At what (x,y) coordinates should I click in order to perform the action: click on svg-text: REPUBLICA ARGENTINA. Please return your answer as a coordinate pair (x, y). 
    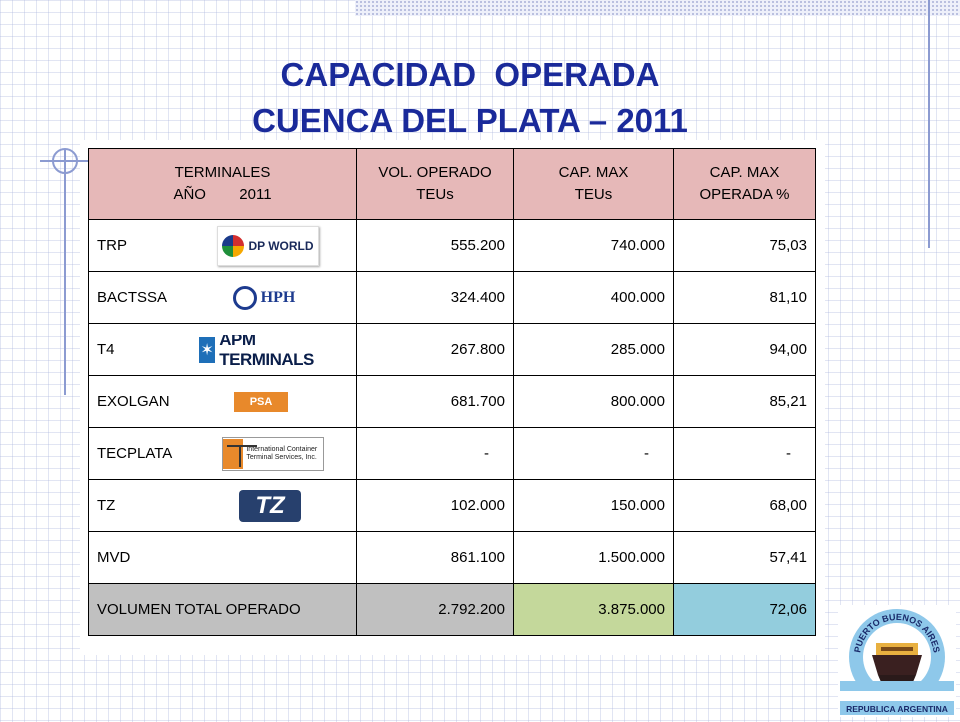
    Looking at the image, I should click on (897, 709).